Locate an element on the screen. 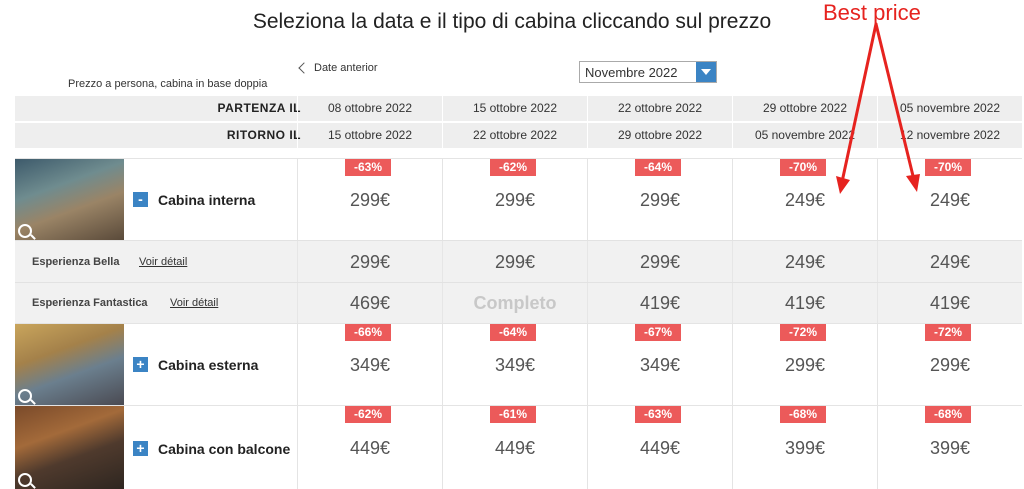 Image resolution: width=1024 pixels, height=489 pixels. cabin-name: Cabina interna is located at coordinates (207, 200).